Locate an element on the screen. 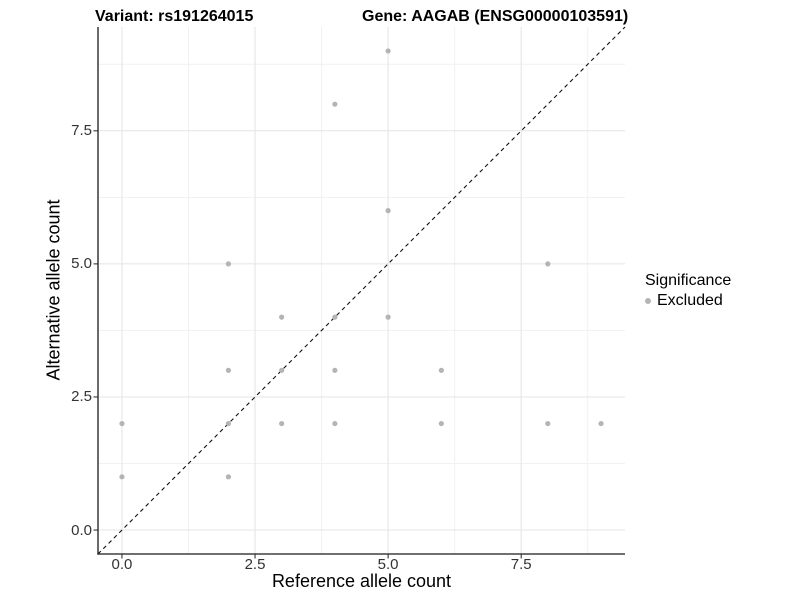 Image resolution: width=800 pixels, height=600 pixels. legend: Significance Excluded is located at coordinates (688, 291).